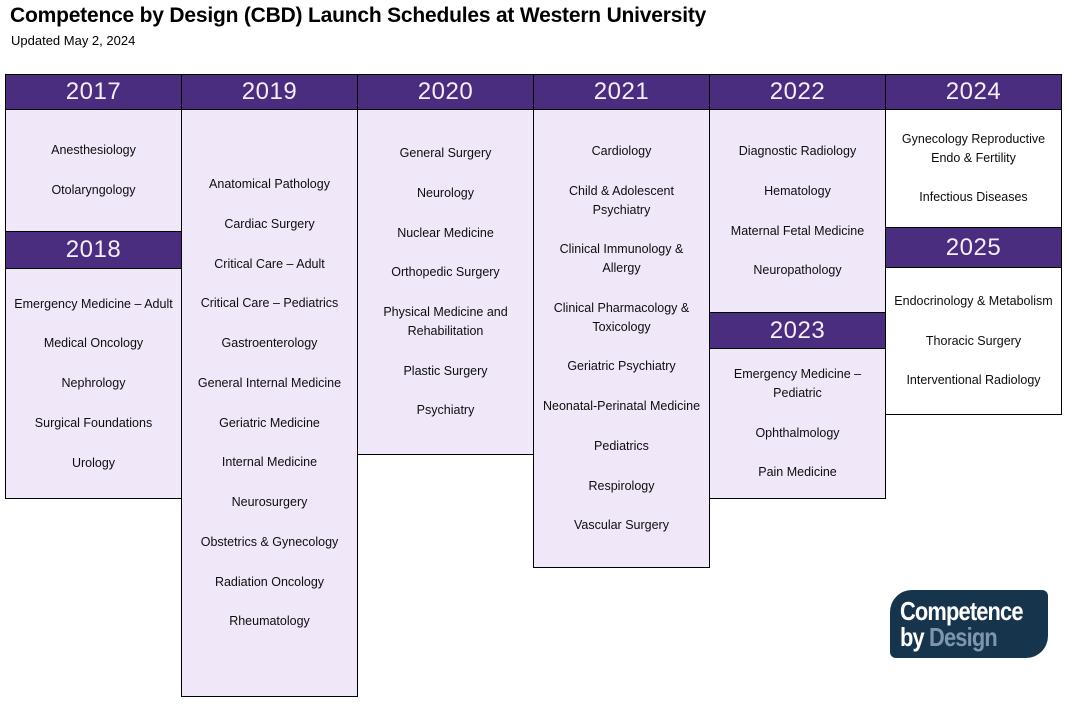 This screenshot has width=1068, height=708. What do you see at coordinates (445, 192) in the screenshot?
I see `specialty-item: Neurology` at bounding box center [445, 192].